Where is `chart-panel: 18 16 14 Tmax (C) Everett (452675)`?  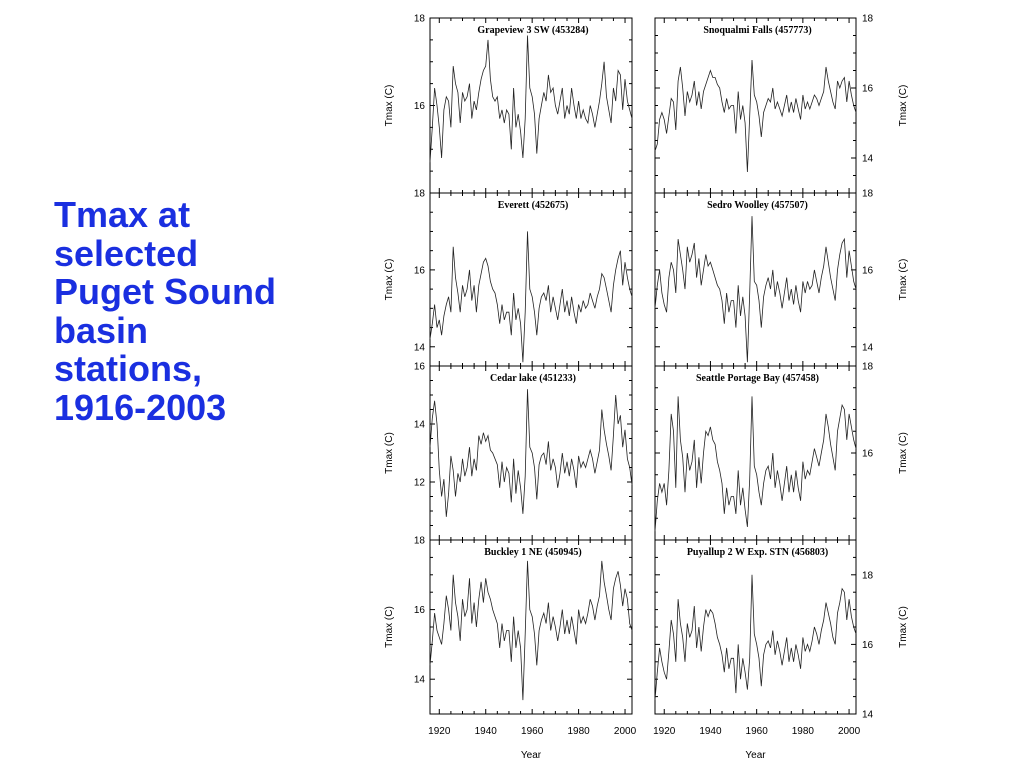 chart-panel: 18 16 14 Tmax (C) Everett (452675) is located at coordinates (508, 278).